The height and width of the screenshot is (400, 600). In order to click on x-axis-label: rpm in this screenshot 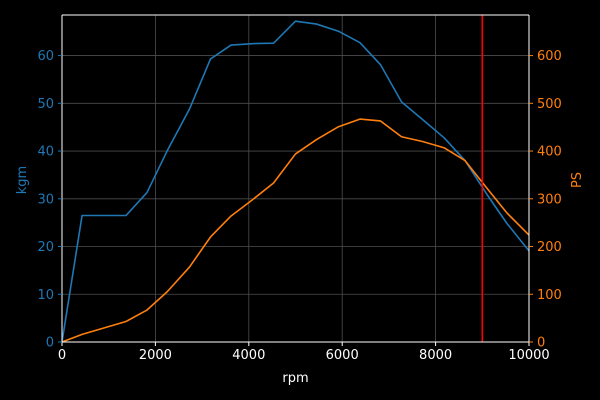, I will do `click(295, 378)`.